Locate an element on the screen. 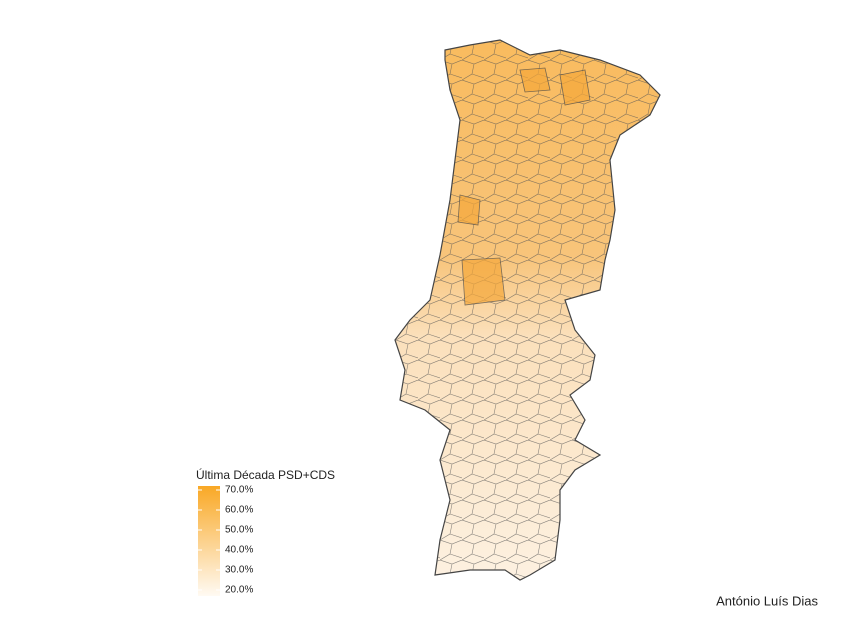 The image size is (866, 617). caption: António Luís Dias is located at coordinates (767, 600).